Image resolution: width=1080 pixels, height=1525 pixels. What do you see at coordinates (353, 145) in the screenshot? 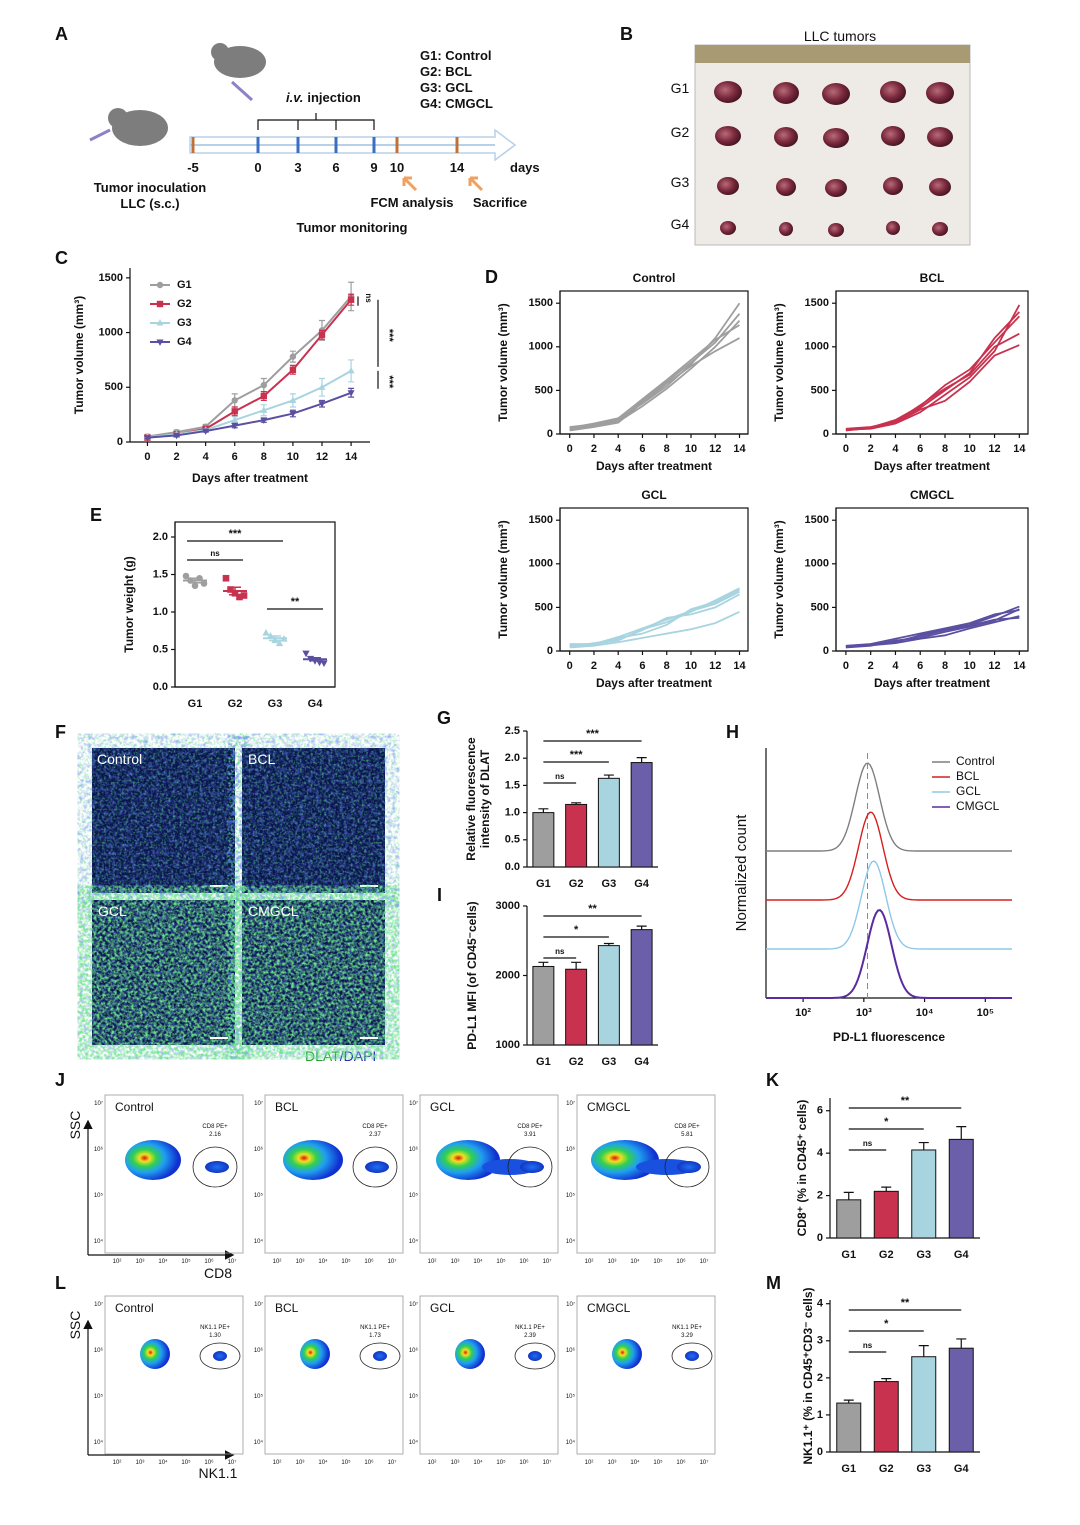
I see `timeline` at bounding box center [353, 145].